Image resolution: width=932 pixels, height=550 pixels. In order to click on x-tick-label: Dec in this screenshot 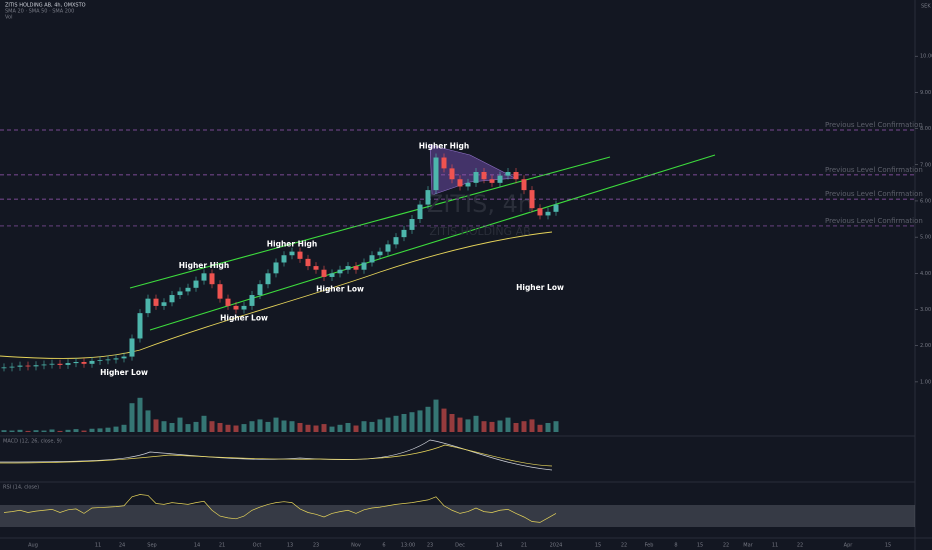, I will do `click(460, 546)`.